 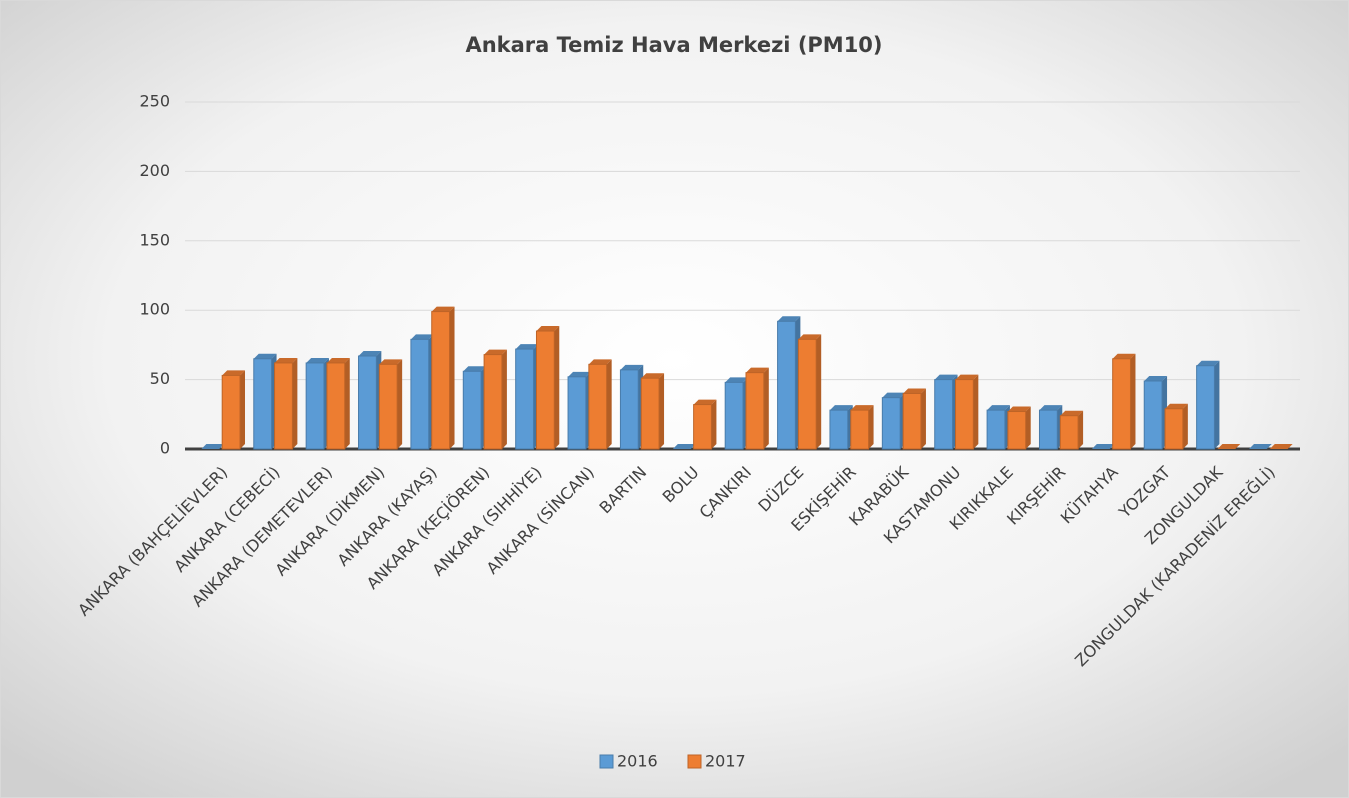 I want to click on chart-title: Ankara Temiz Hava Merkezi (PM10), so click(x=673, y=45).